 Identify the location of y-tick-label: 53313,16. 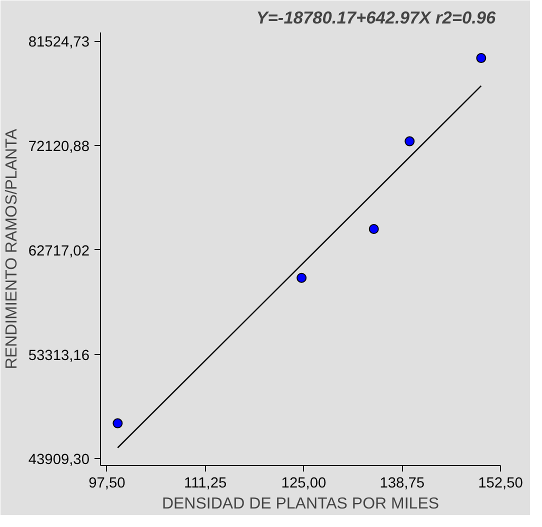
(59, 356).